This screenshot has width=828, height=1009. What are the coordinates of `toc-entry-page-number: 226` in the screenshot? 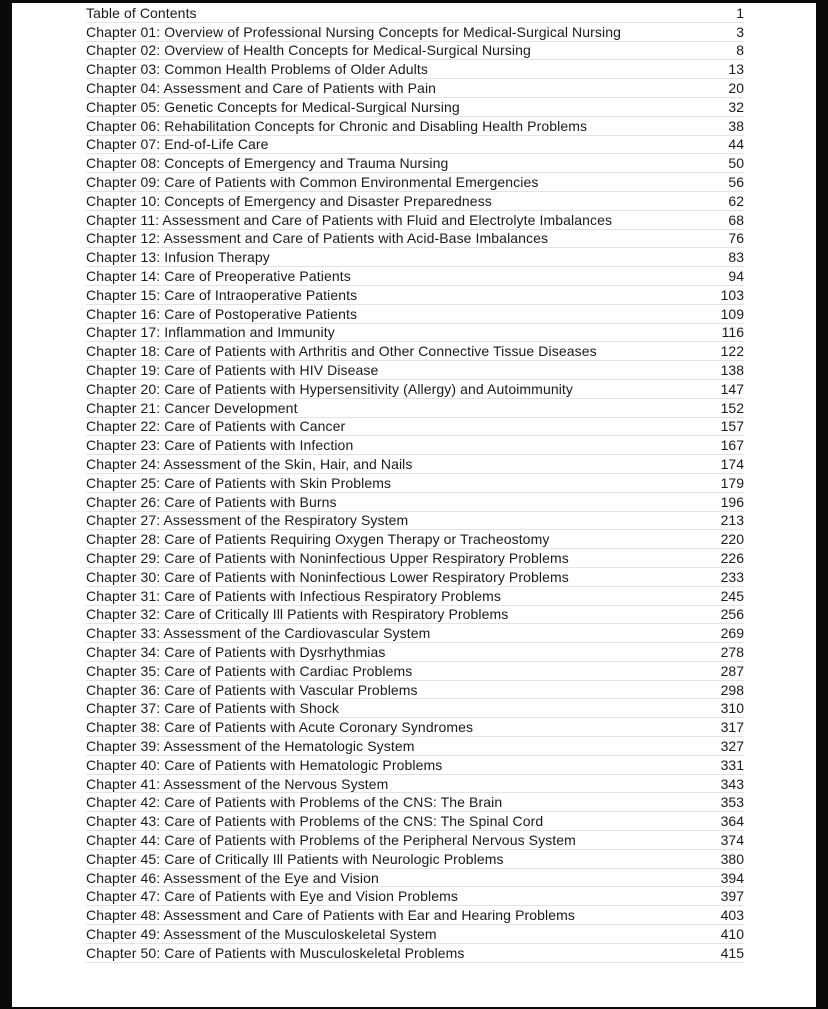 It's located at (732, 558).